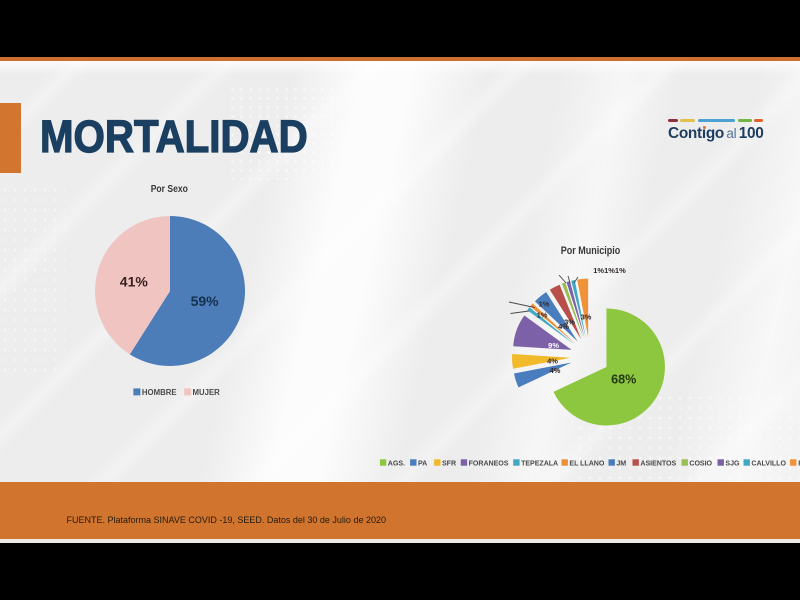 Image resolution: width=800 pixels, height=600 pixels. Describe the element at coordinates (449, 463) in the screenshot. I see `svg-text: SFR` at that location.